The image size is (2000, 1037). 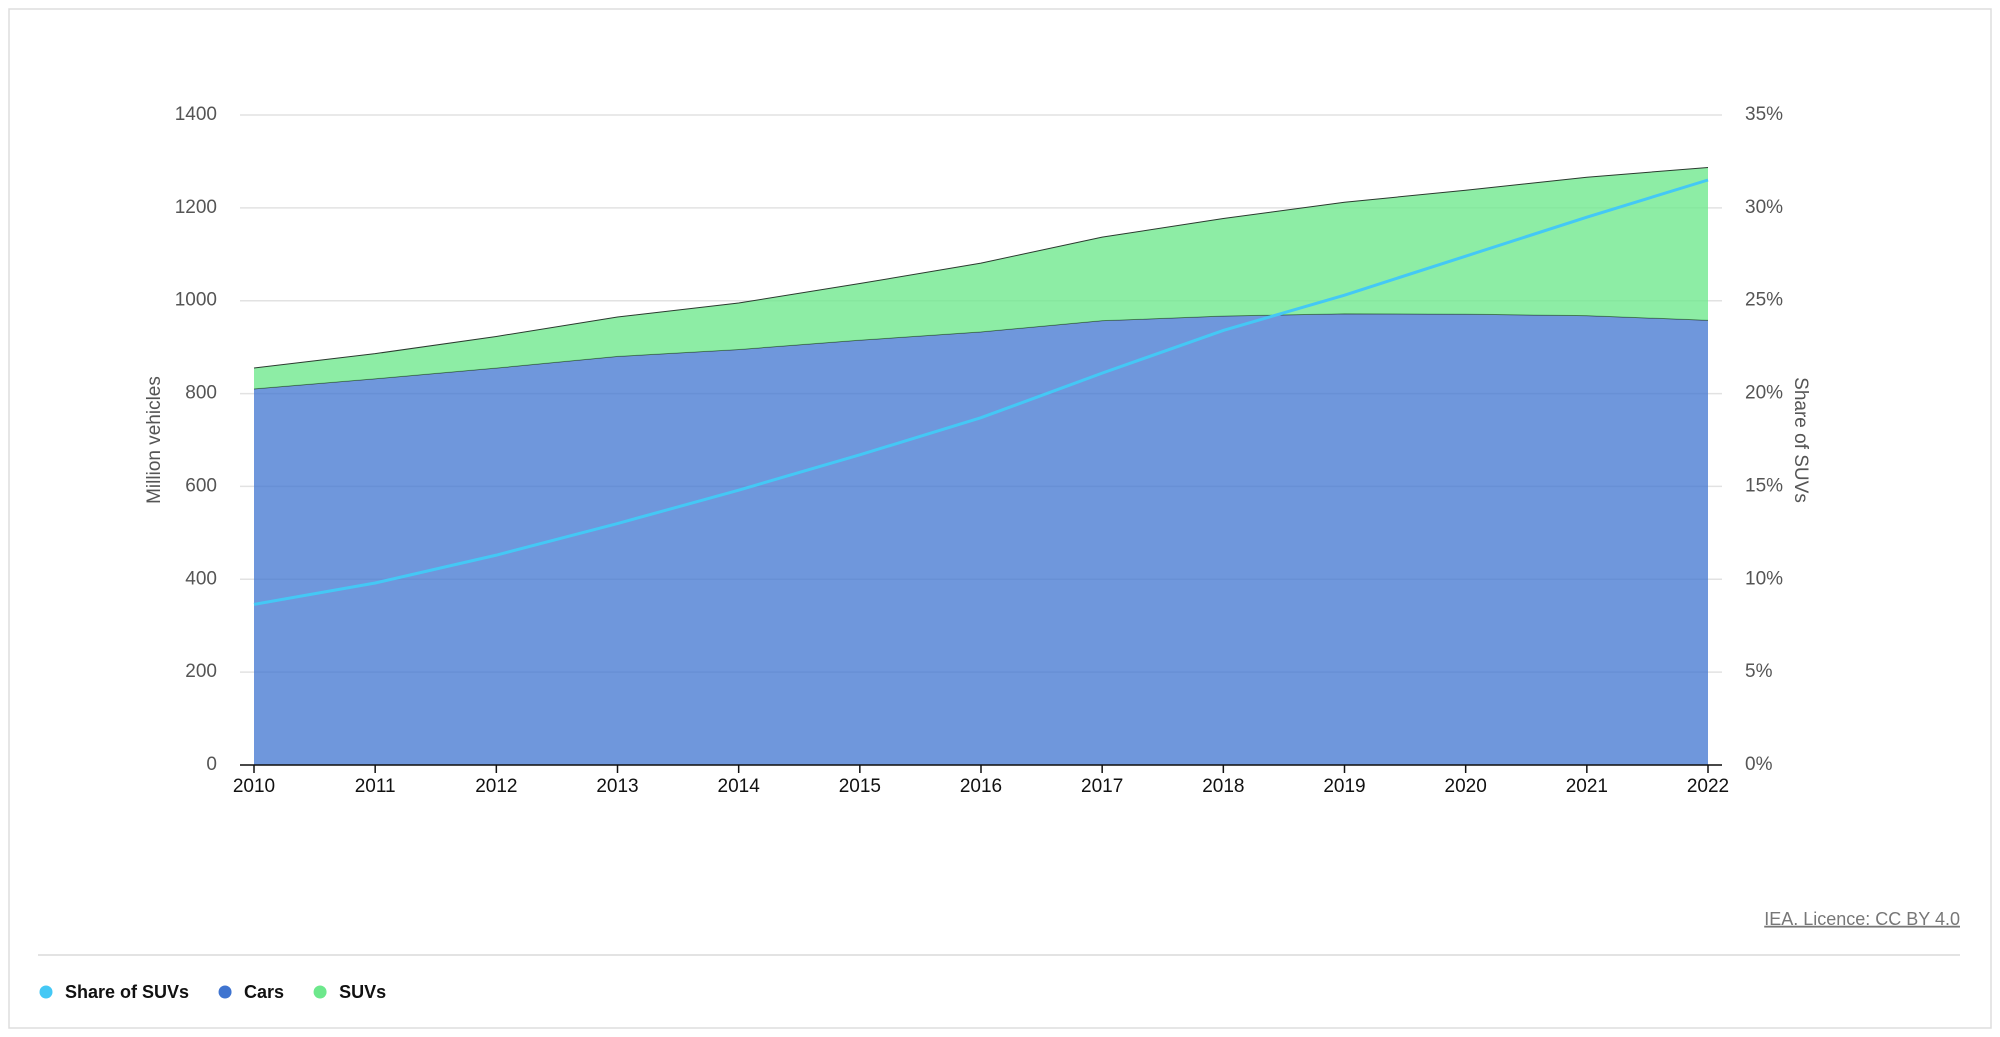 What do you see at coordinates (1344, 786) in the screenshot?
I see `x-tick-label: 2019` at bounding box center [1344, 786].